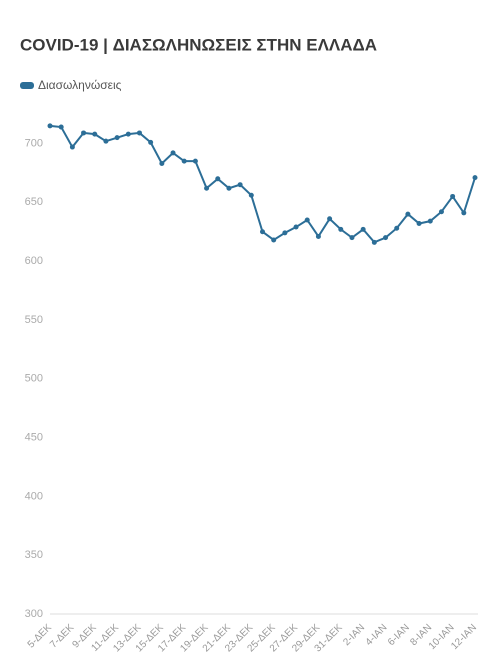 The height and width of the screenshot is (664, 493). Describe the element at coordinates (34, 555) in the screenshot. I see `y-tick-label: 350` at that location.